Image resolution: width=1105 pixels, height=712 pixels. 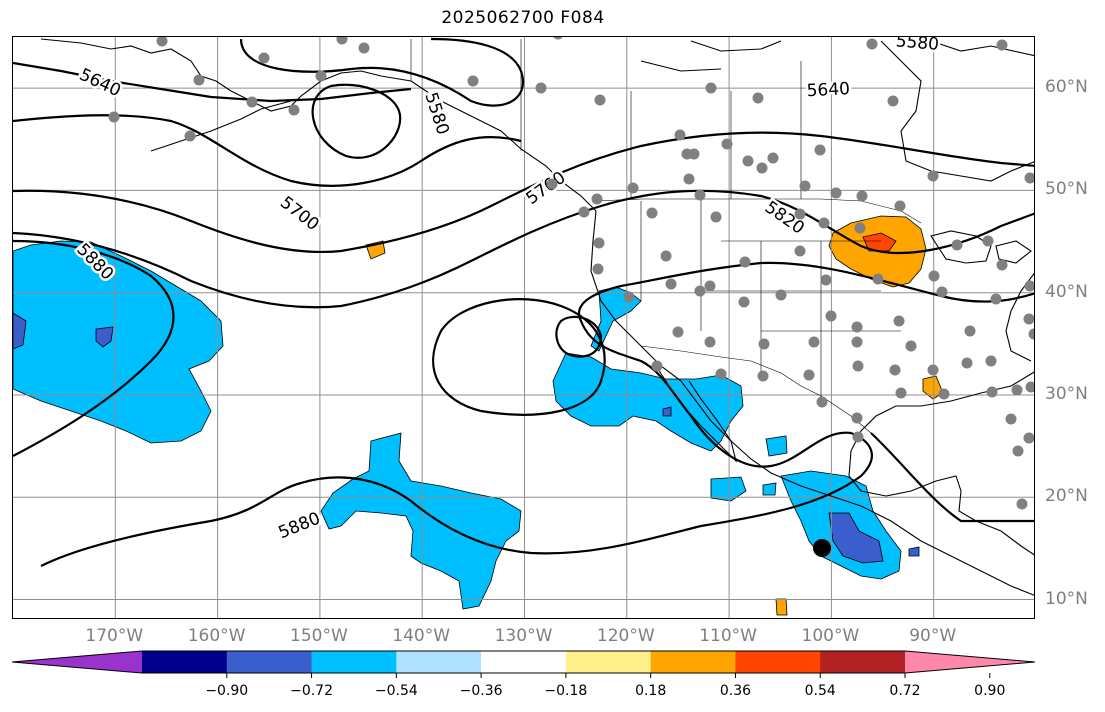 What do you see at coordinates (311, 691) in the screenshot?
I see `colorbar-tick-label: −0.72` at bounding box center [311, 691].